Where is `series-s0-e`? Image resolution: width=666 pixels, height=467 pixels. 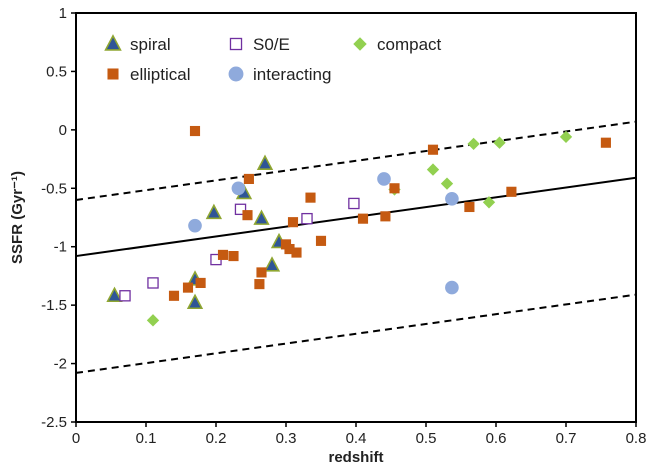 series-s0-e is located at coordinates (239, 249).